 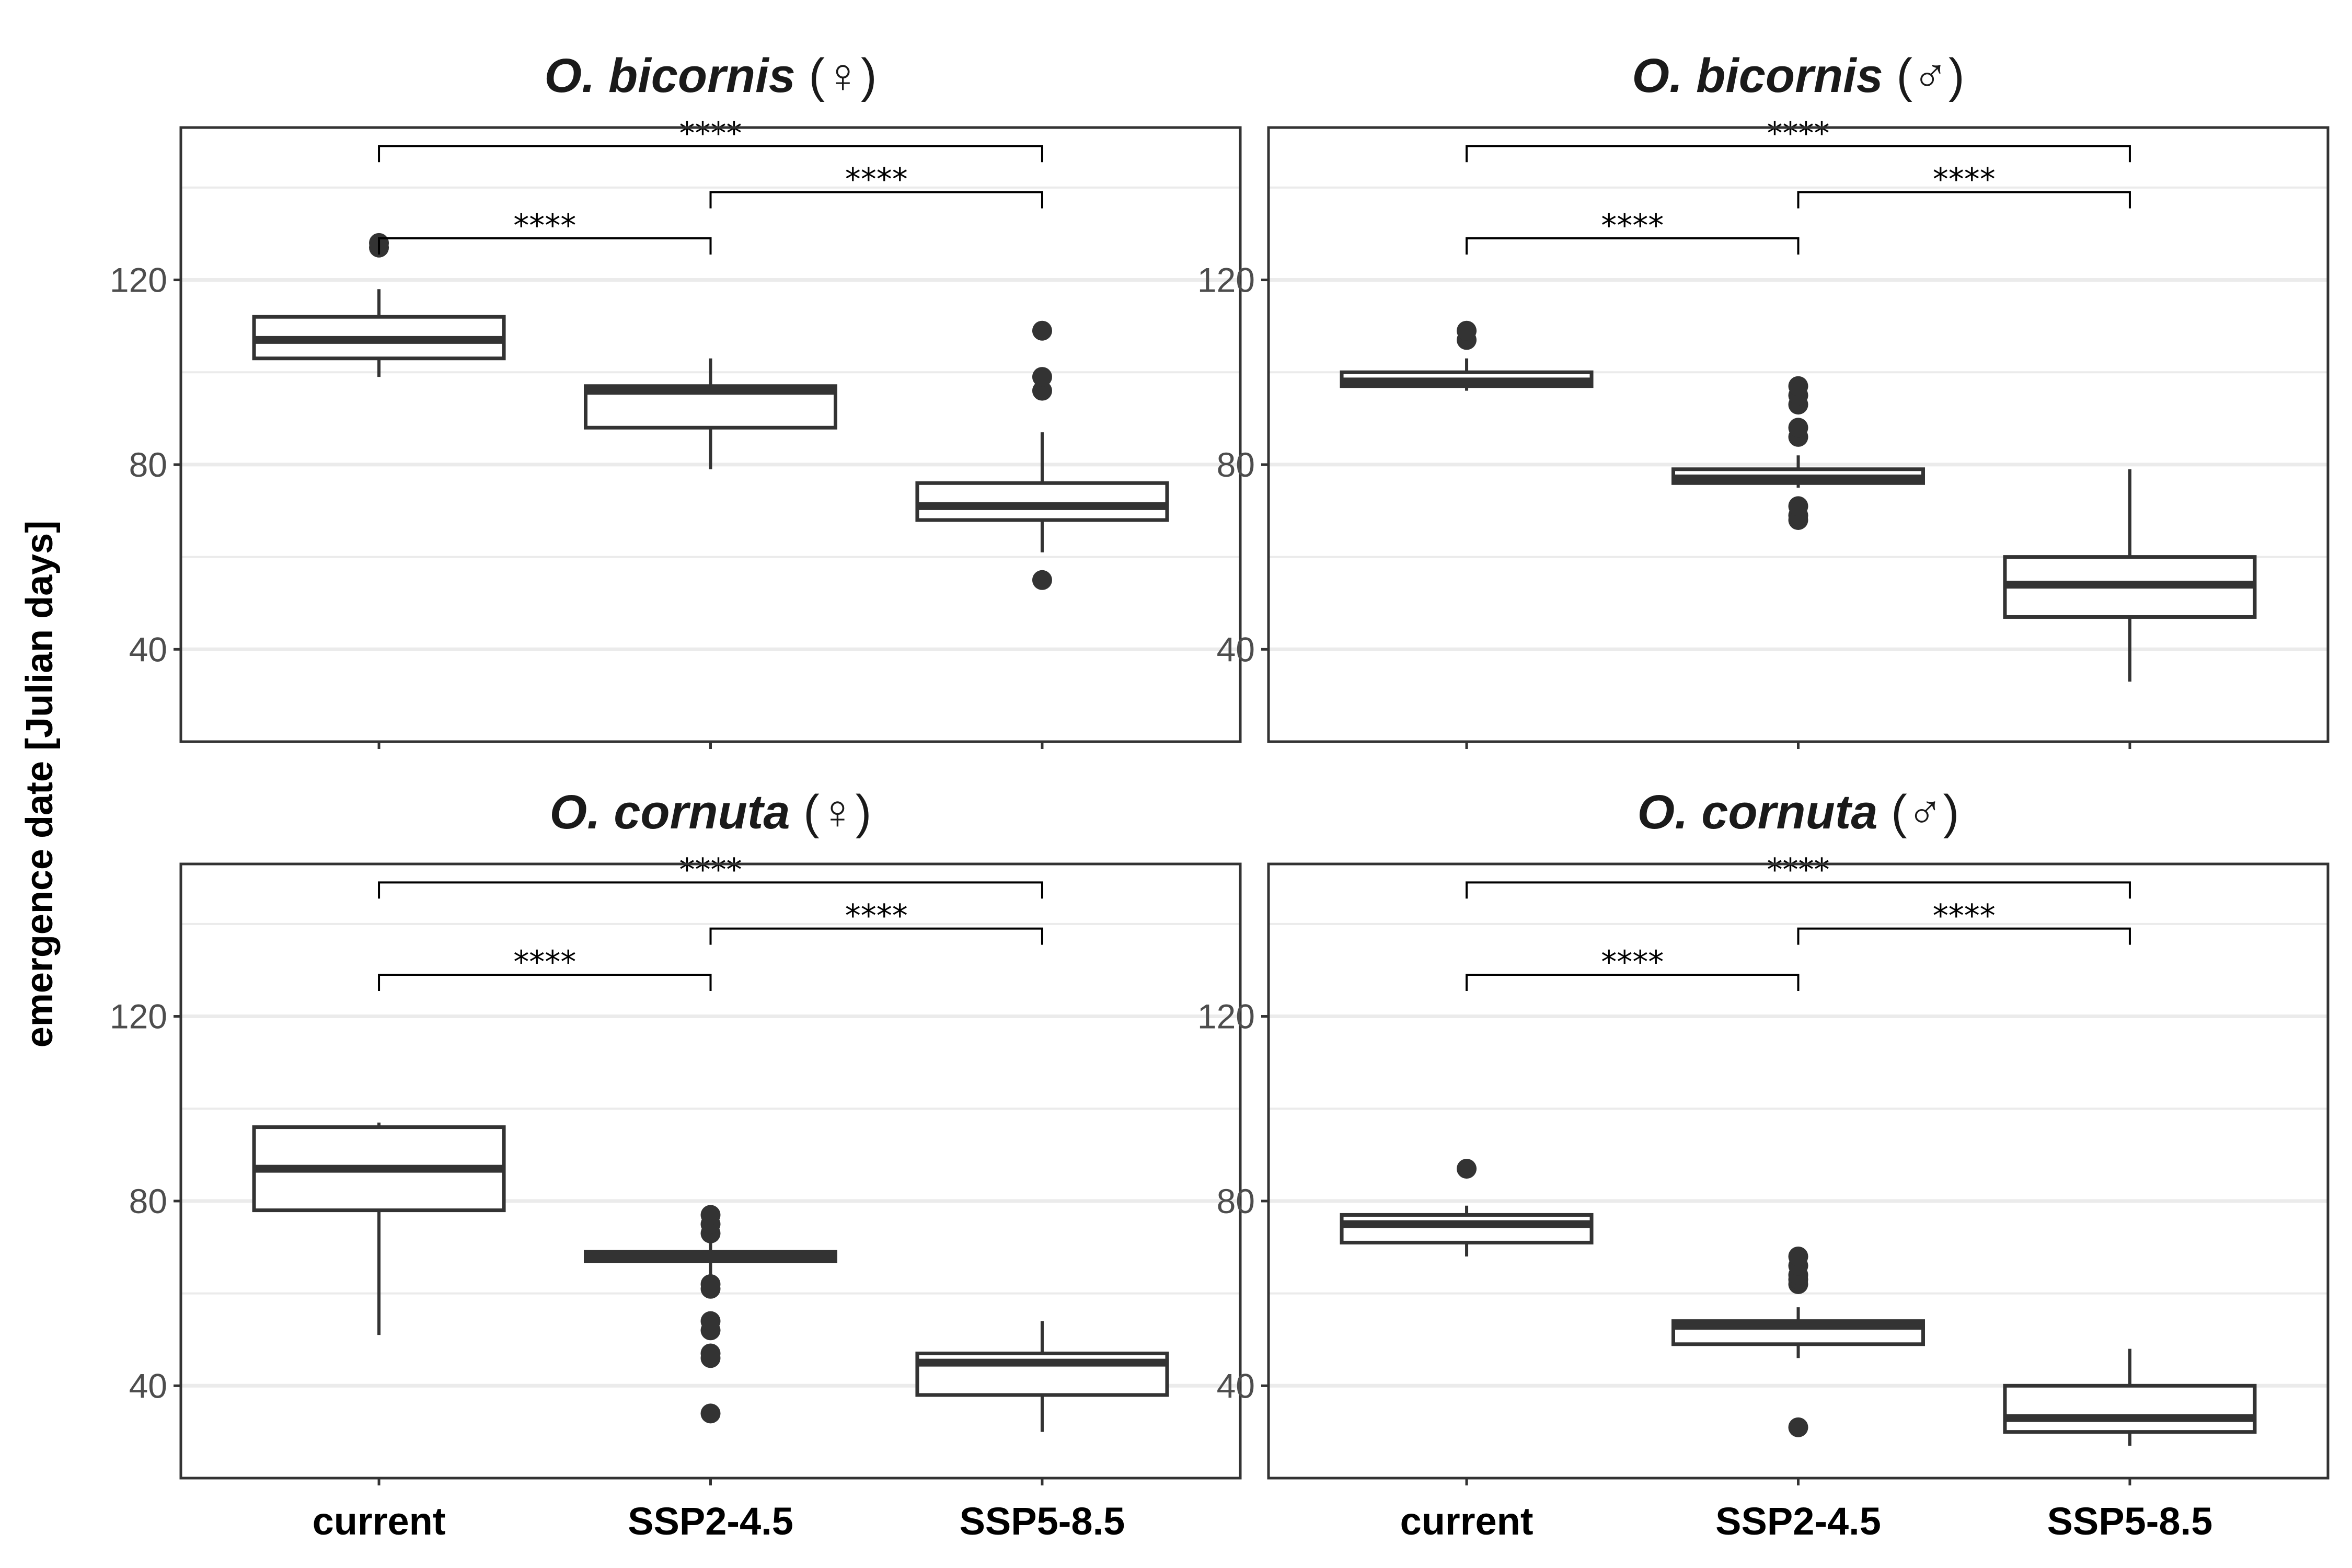 I want to click on sex-symbol: (♂), so click(x=1925, y=812).